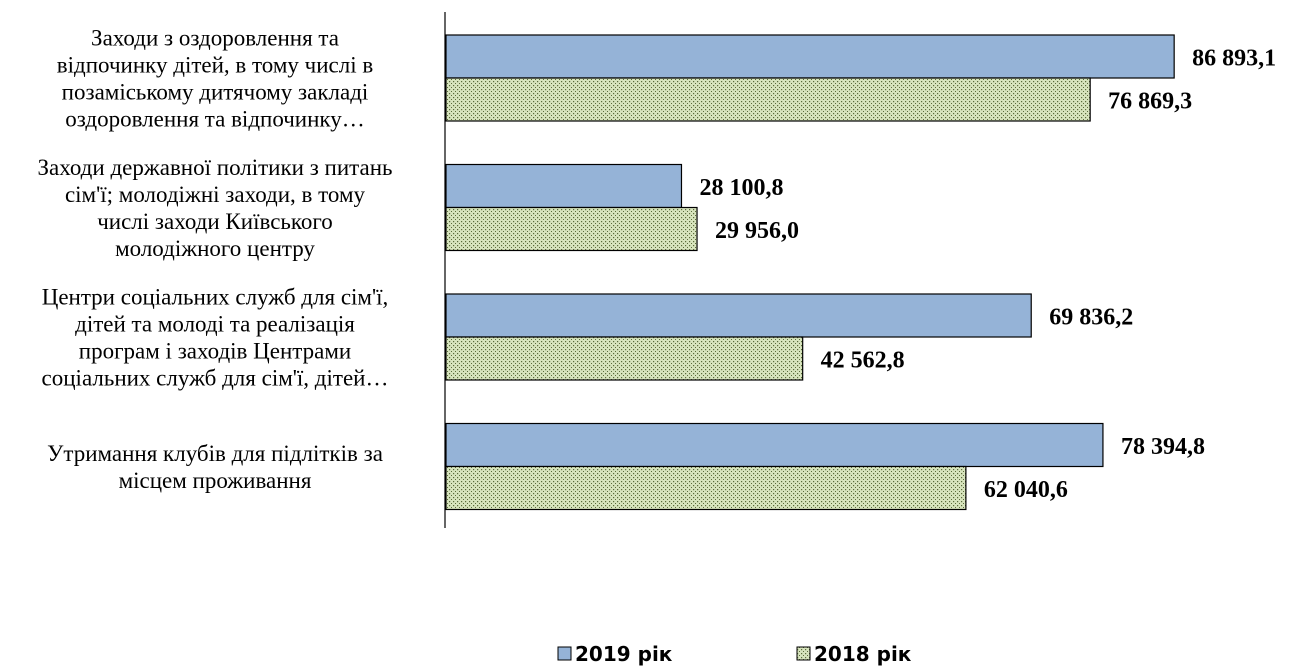  What do you see at coordinates (734, 654) in the screenshot?
I see `legend: 2019 рік 2018 рік` at bounding box center [734, 654].